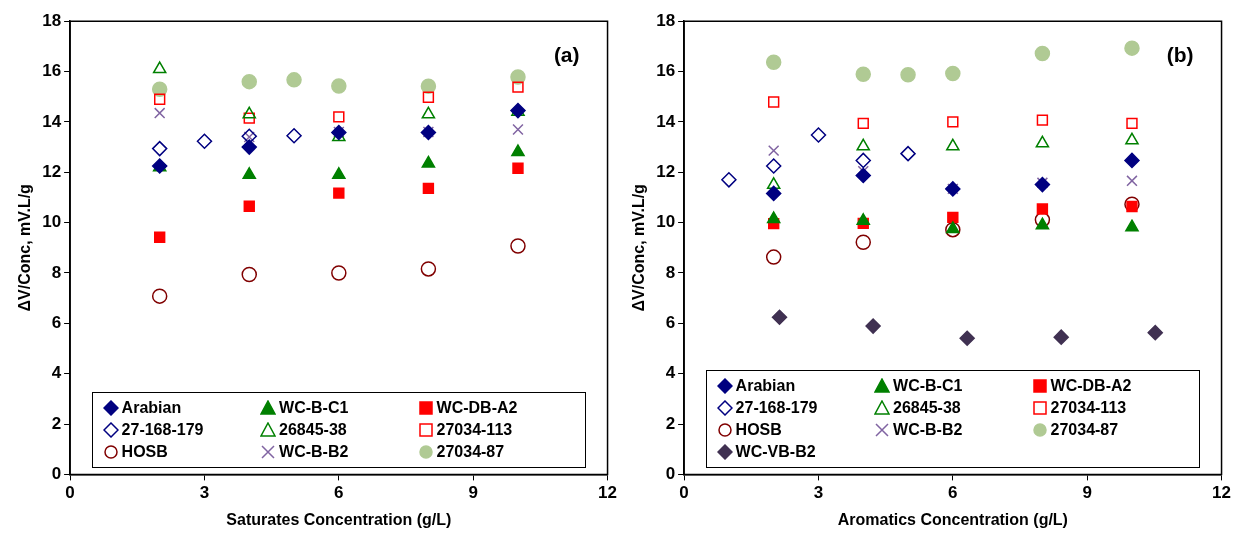 The height and width of the screenshot is (550, 1242). What do you see at coordinates (1180, 55) in the screenshot?
I see `annotation: (b)` at bounding box center [1180, 55].